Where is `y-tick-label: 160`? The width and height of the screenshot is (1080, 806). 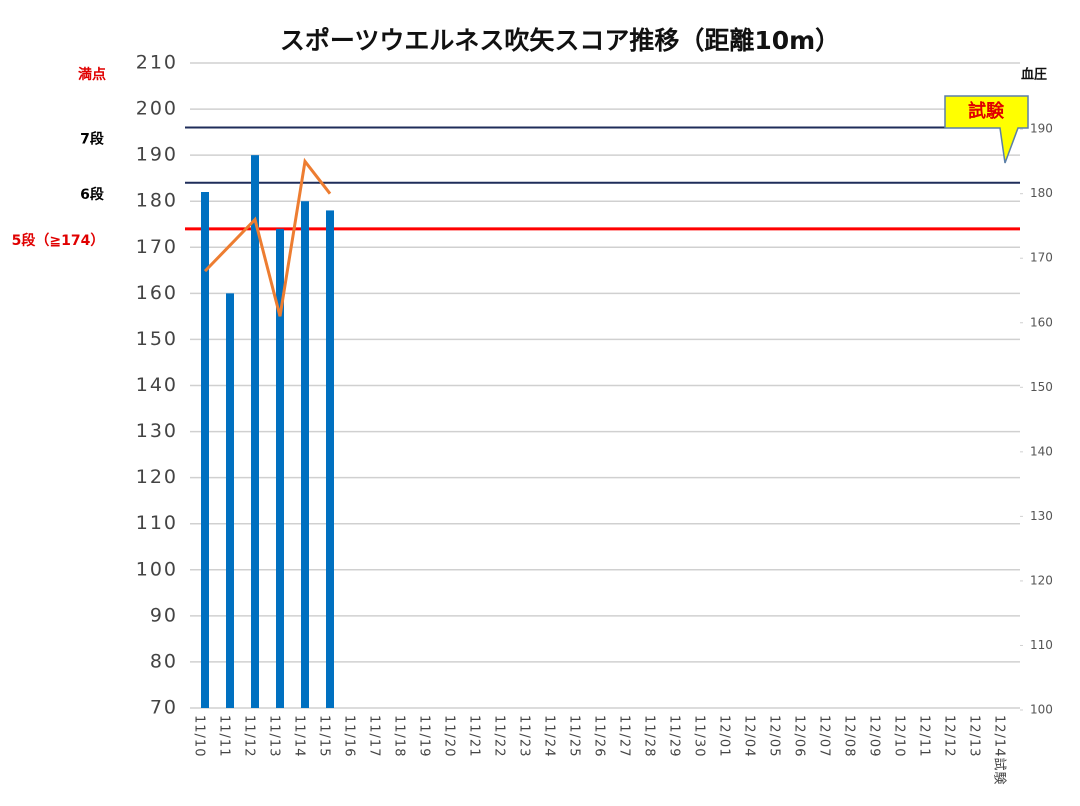 y-tick-label: 160 is located at coordinates (157, 293).